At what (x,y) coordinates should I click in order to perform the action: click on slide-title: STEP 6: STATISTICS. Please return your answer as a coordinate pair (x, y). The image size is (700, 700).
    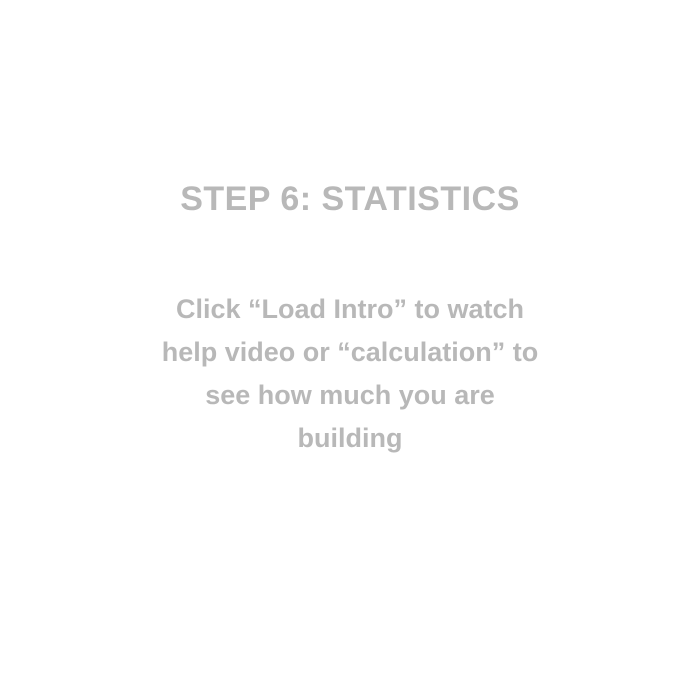
    Looking at the image, I should click on (350, 199).